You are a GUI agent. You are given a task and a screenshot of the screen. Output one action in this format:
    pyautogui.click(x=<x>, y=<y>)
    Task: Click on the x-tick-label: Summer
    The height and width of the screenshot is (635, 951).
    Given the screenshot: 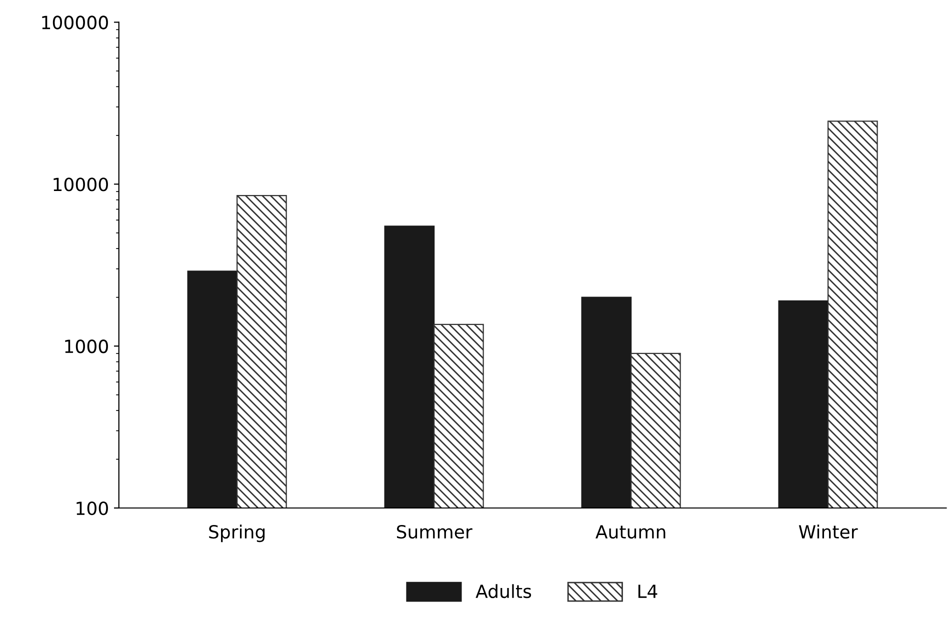 What is the action you would take?
    pyautogui.click(x=434, y=531)
    